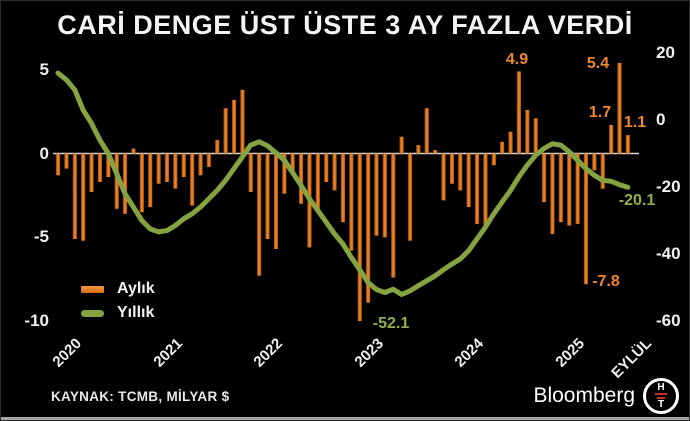 This screenshot has height=421, width=690. I want to click on monthly-series-swatch-icon, so click(92, 289).